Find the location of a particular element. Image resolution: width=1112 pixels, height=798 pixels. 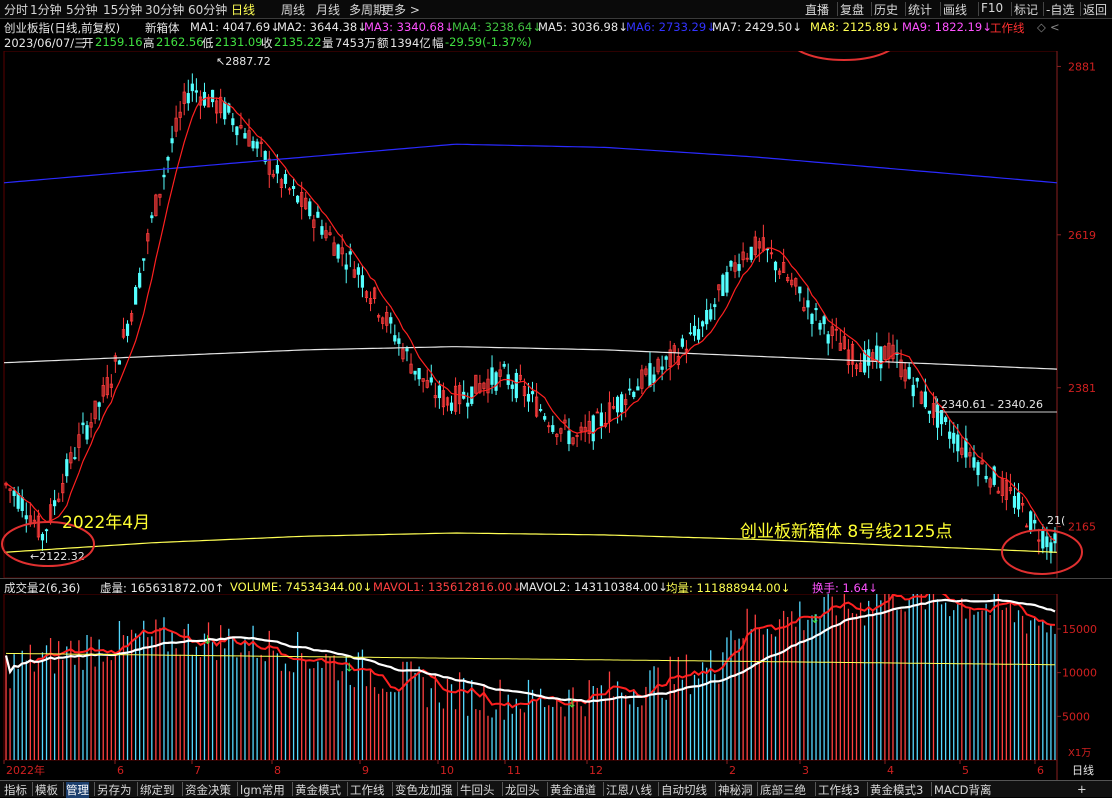

bar-date: 2023/06/07/三 is located at coordinates (45, 43).